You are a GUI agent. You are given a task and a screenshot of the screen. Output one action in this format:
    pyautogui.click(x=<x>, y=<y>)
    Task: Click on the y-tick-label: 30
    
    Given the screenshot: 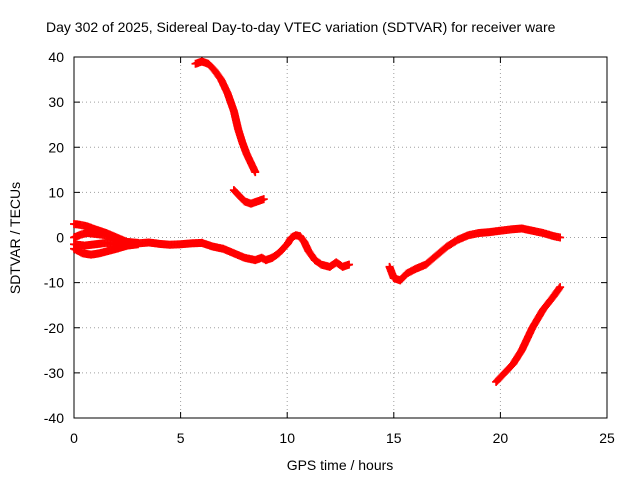 What is the action you would take?
    pyautogui.click(x=56, y=102)
    